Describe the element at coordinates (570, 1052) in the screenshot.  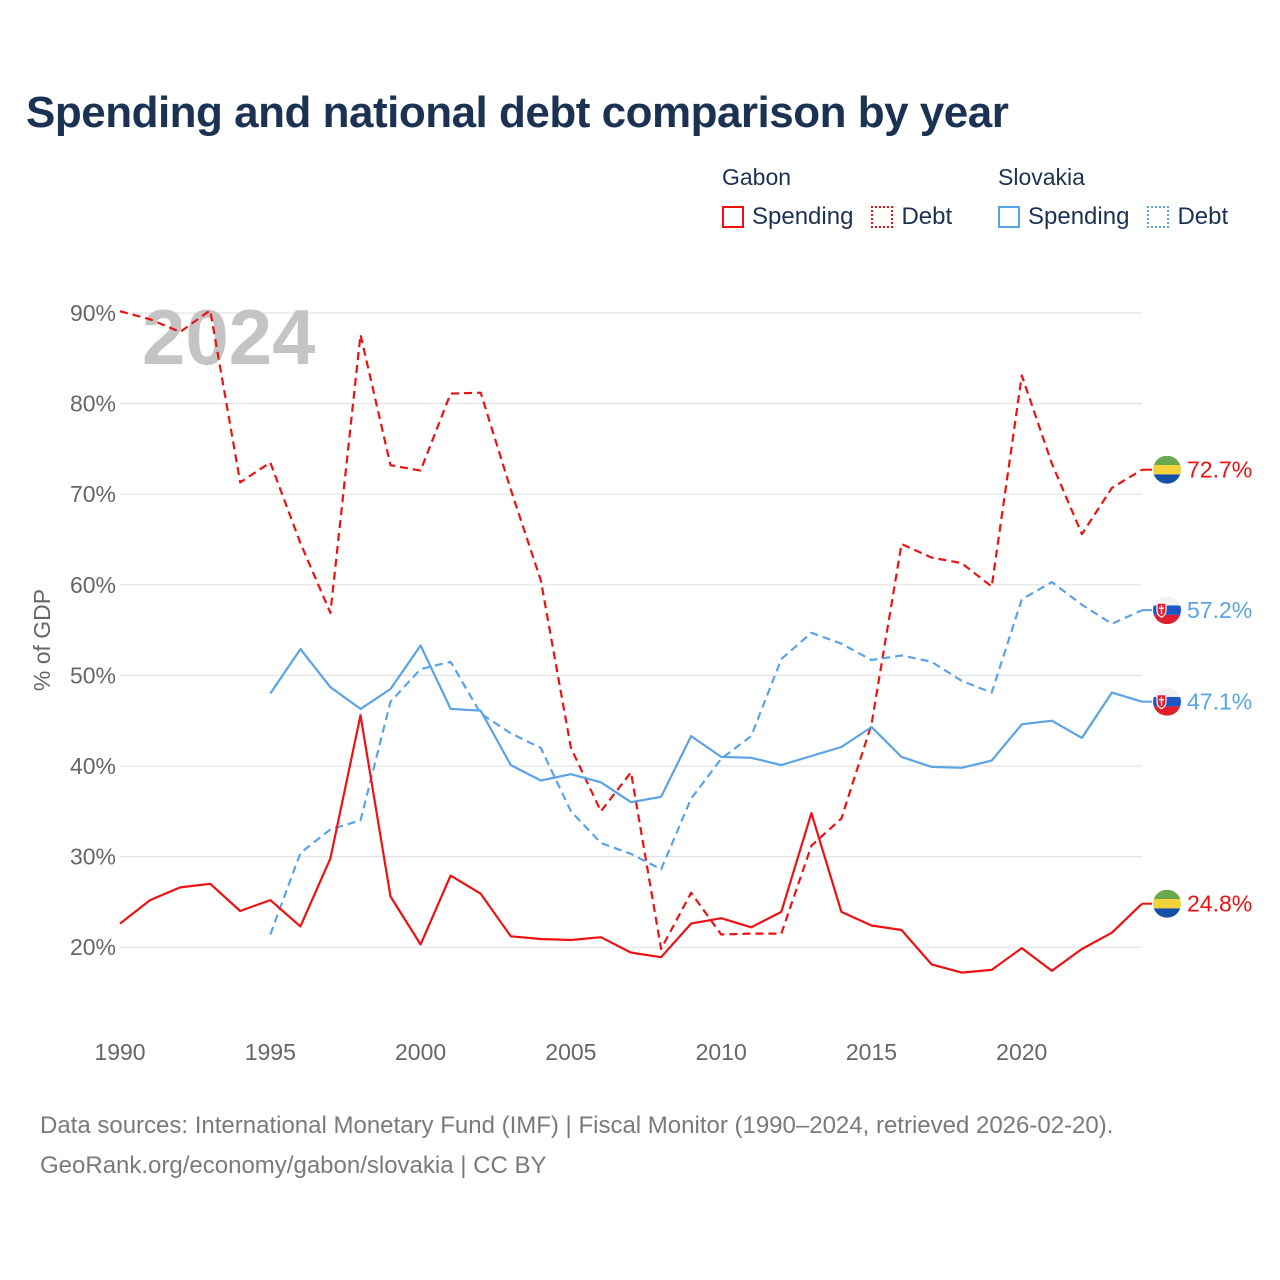
I see `x-tick-label: 2005` at that location.